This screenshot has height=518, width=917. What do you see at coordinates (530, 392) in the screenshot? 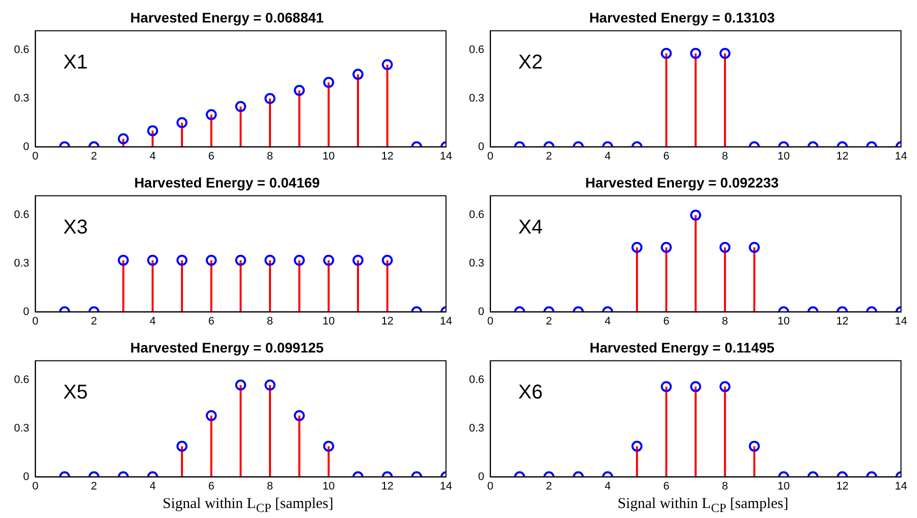
I see `annotation: X6` at bounding box center [530, 392].